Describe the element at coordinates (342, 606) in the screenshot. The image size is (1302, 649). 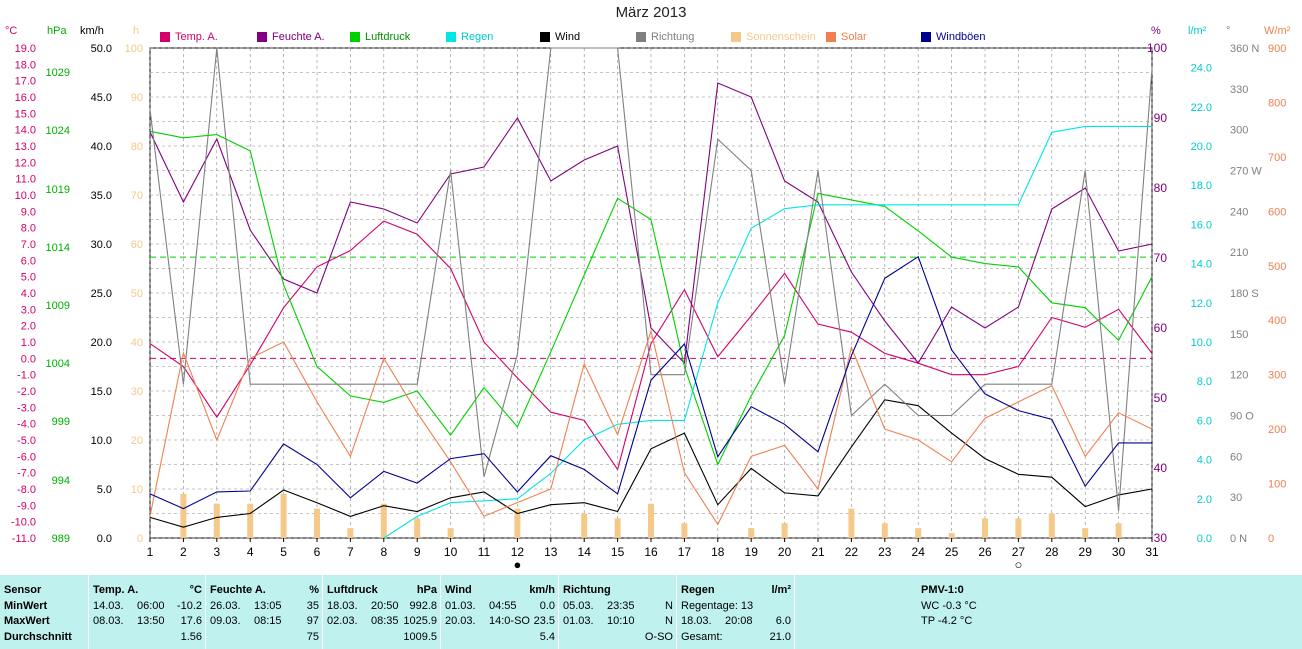
I see `luftdruck-min-date: 18.03.` at that location.